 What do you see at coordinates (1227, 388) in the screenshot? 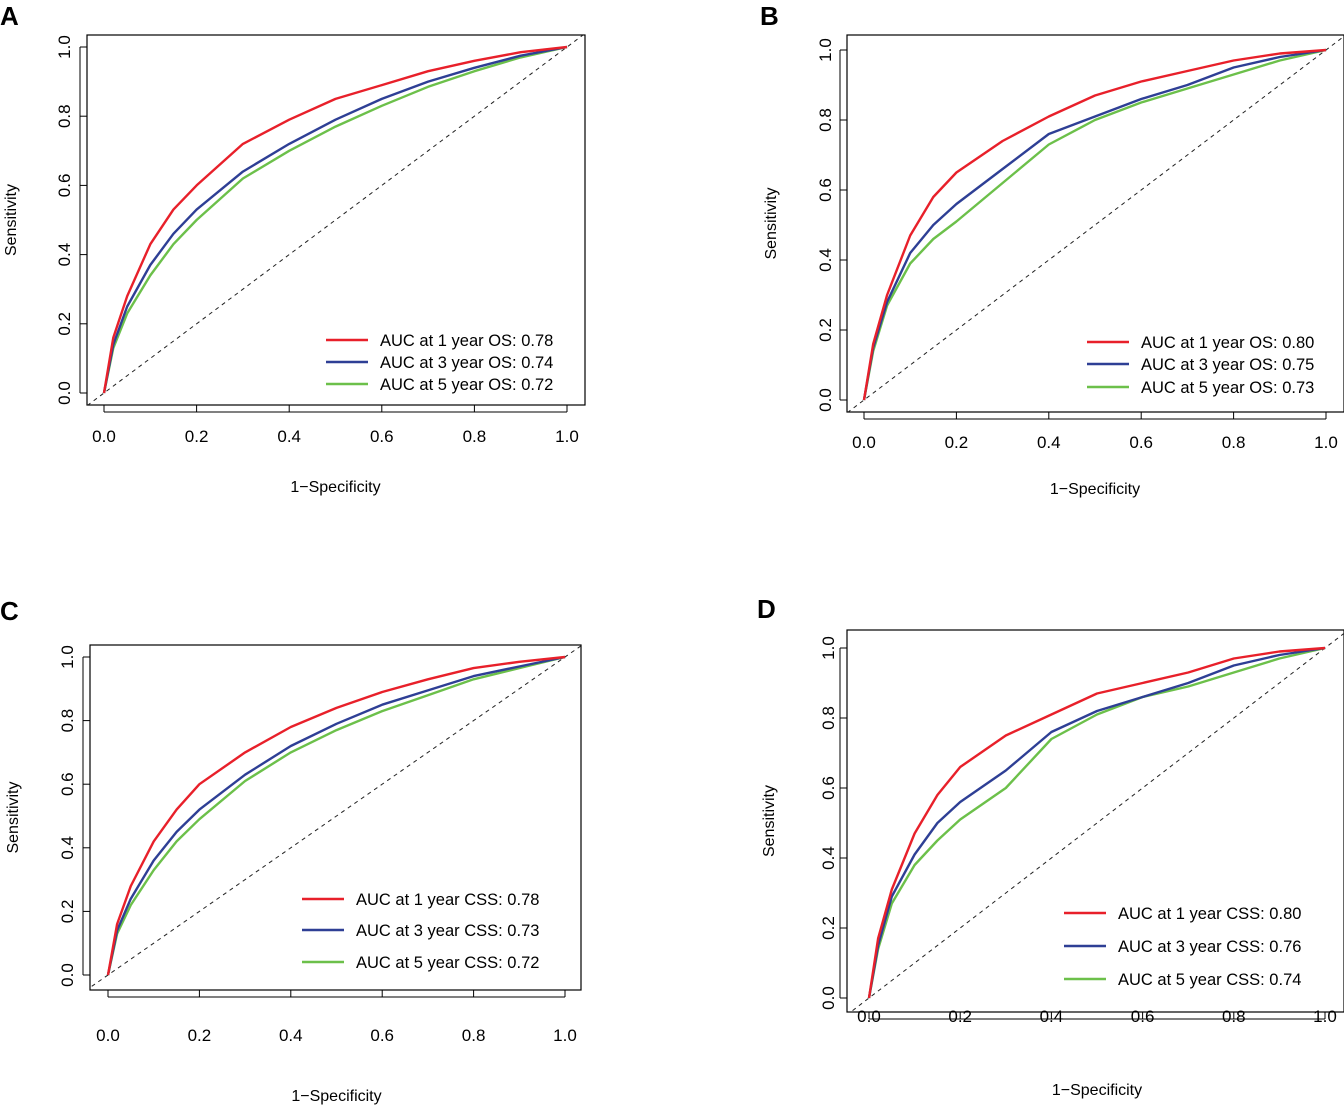
I see `legend-entry: AUC at 5 year OS: 0.73` at bounding box center [1227, 388].